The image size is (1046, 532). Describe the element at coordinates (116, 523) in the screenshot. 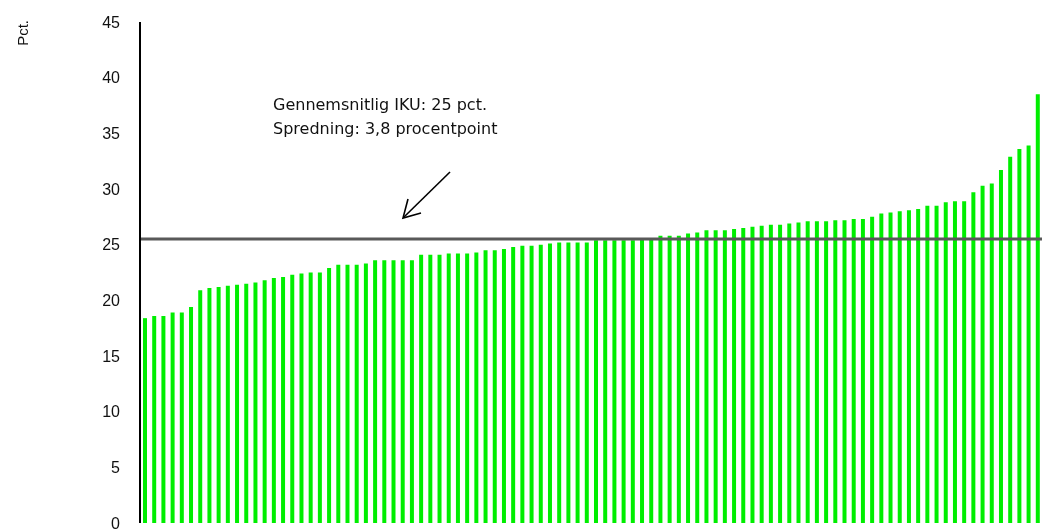

I see `y-tick-label: 0` at that location.